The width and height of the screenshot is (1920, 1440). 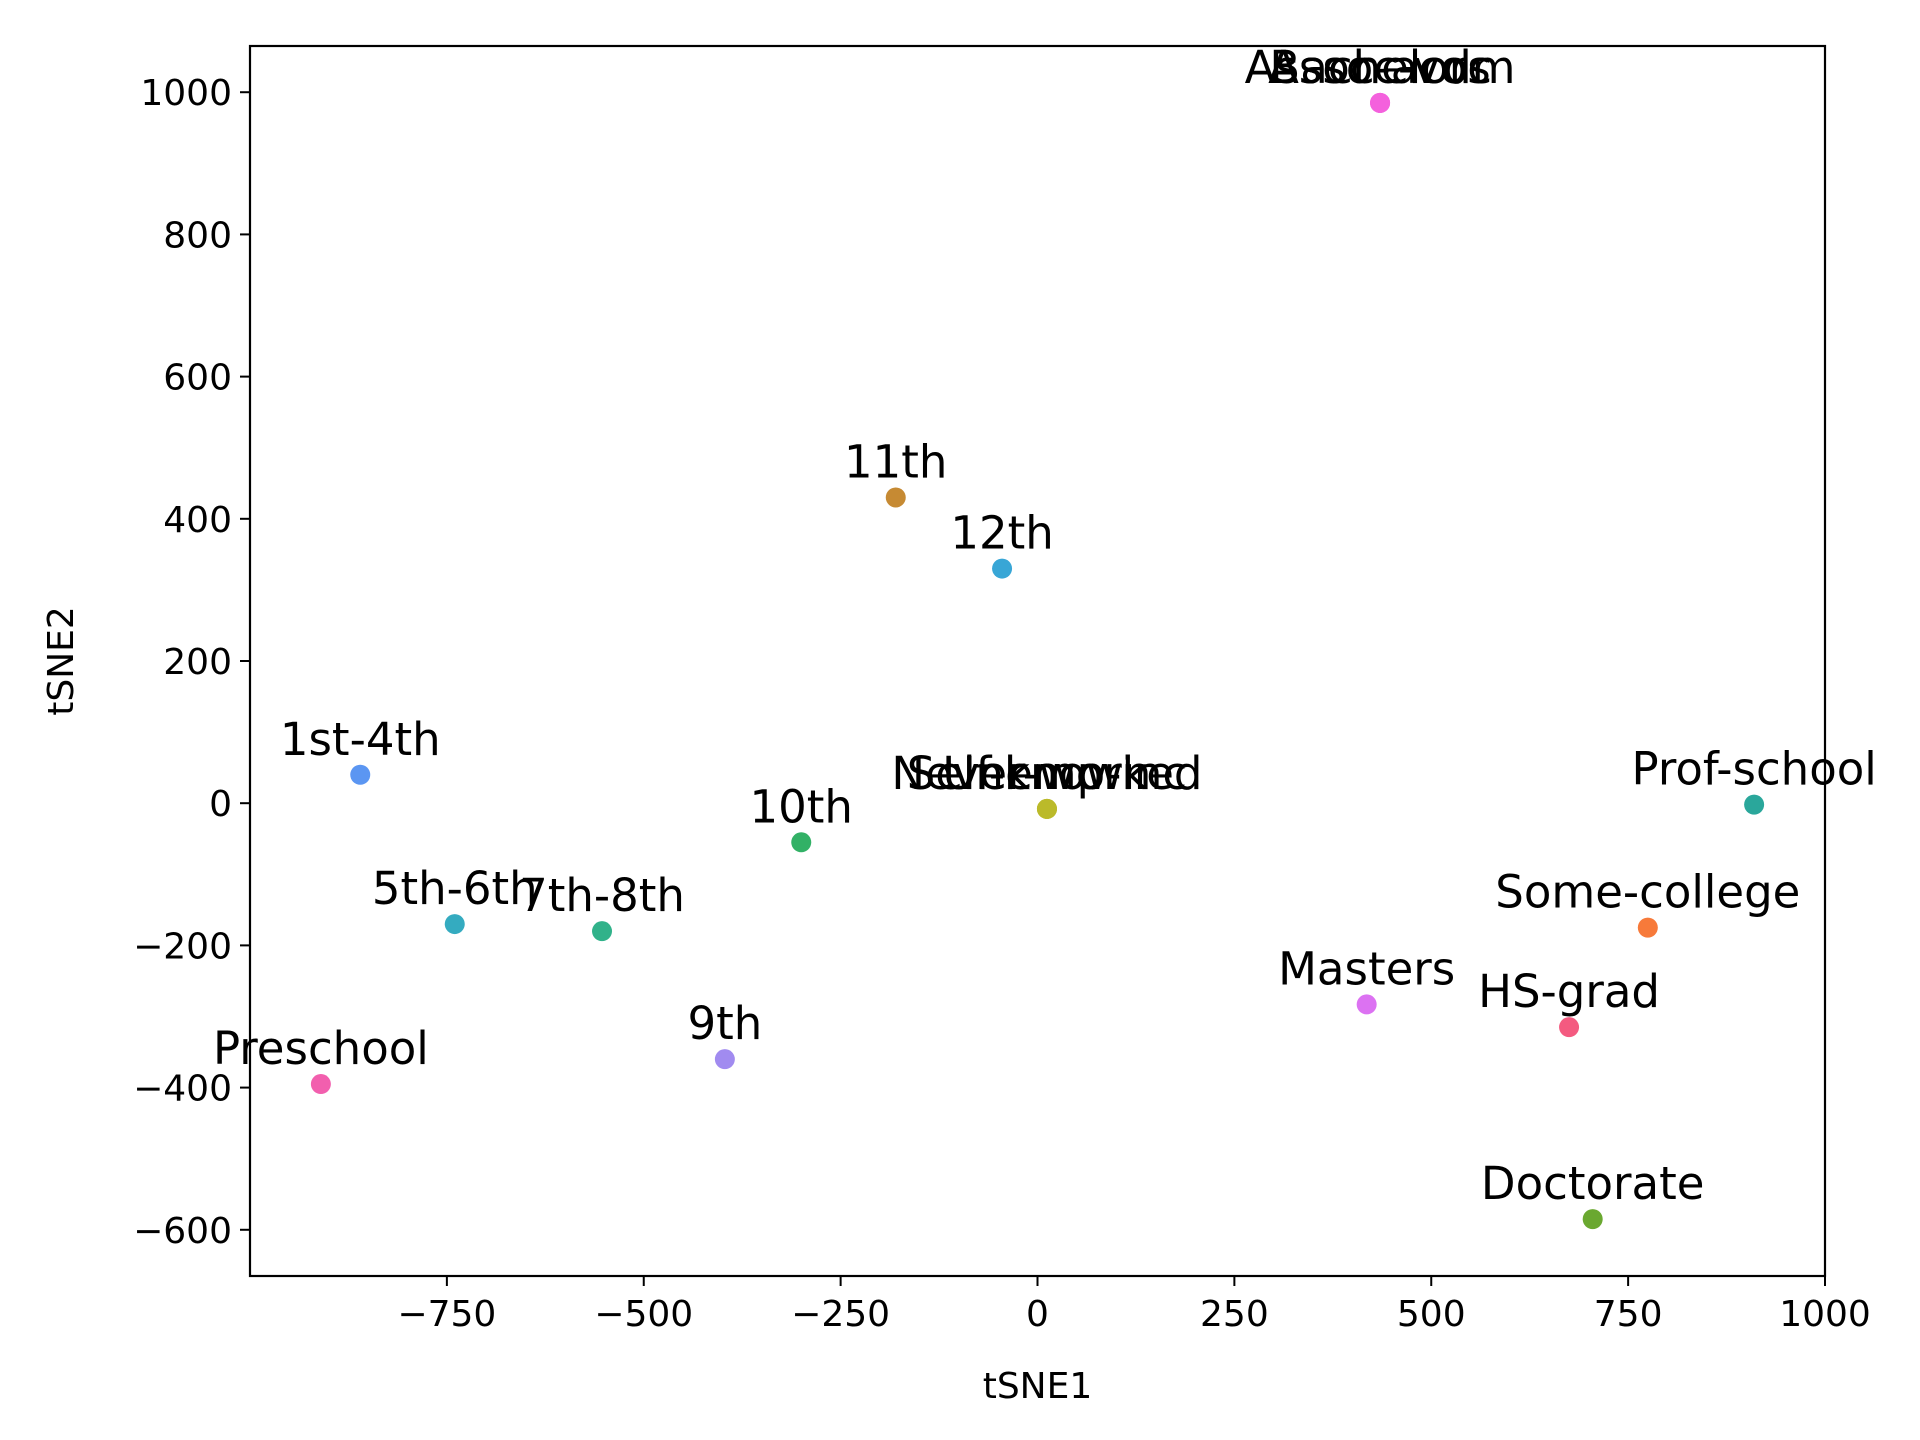 I want to click on data-point-label: 7th-8th, so click(x=602, y=895).